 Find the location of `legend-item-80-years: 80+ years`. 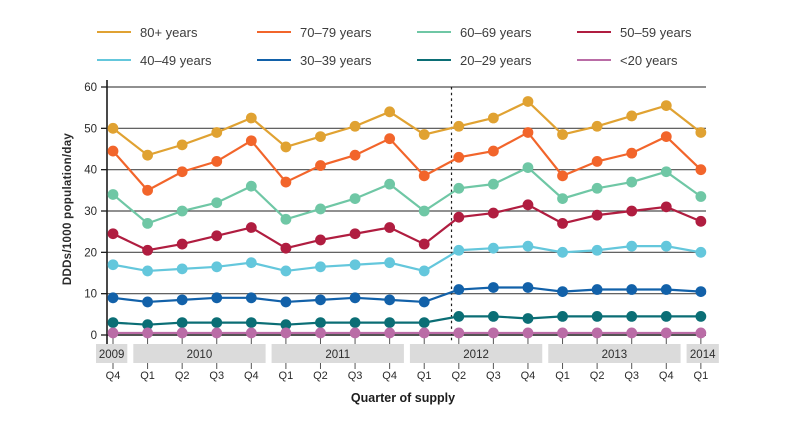

legend-item-80-years: 80+ years is located at coordinates (147, 32).